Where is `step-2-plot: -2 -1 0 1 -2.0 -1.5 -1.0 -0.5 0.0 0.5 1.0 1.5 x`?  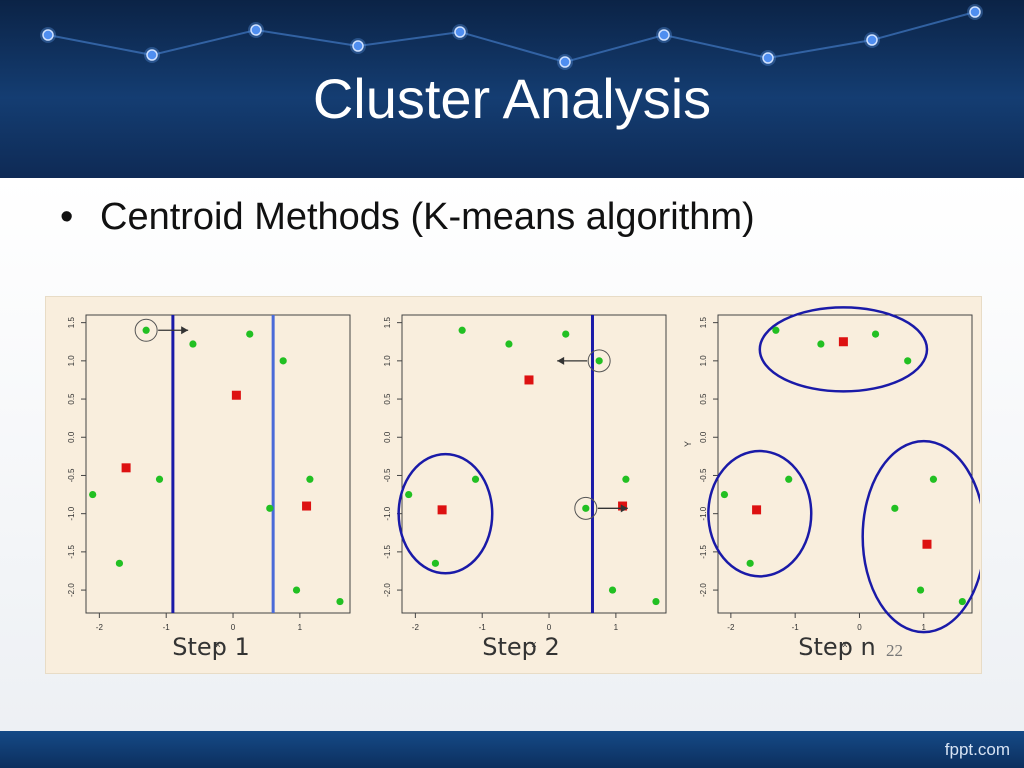 step-2-plot: -2 -1 0 1 -2.0 -1.5 -1.0 -0.5 0.0 0.5 1.0 1.5 x is located at coordinates (525, 481).